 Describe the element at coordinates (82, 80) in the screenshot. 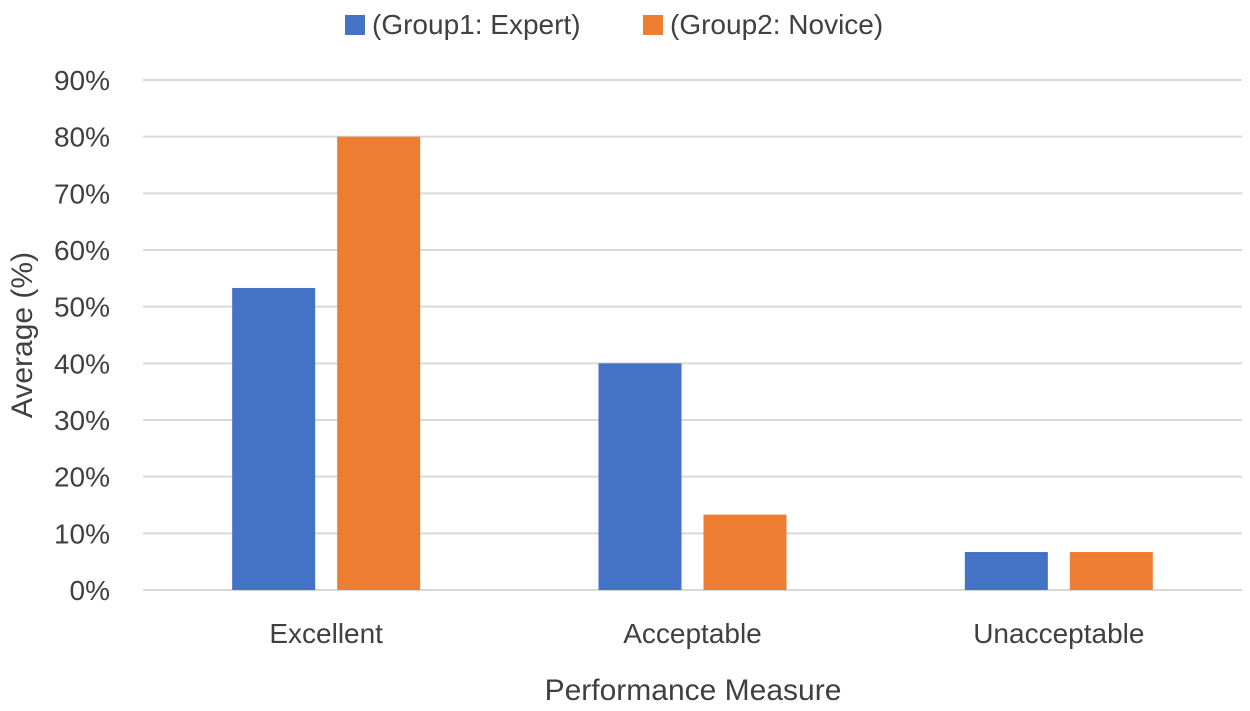

I see `y-tick-label: 90%` at that location.